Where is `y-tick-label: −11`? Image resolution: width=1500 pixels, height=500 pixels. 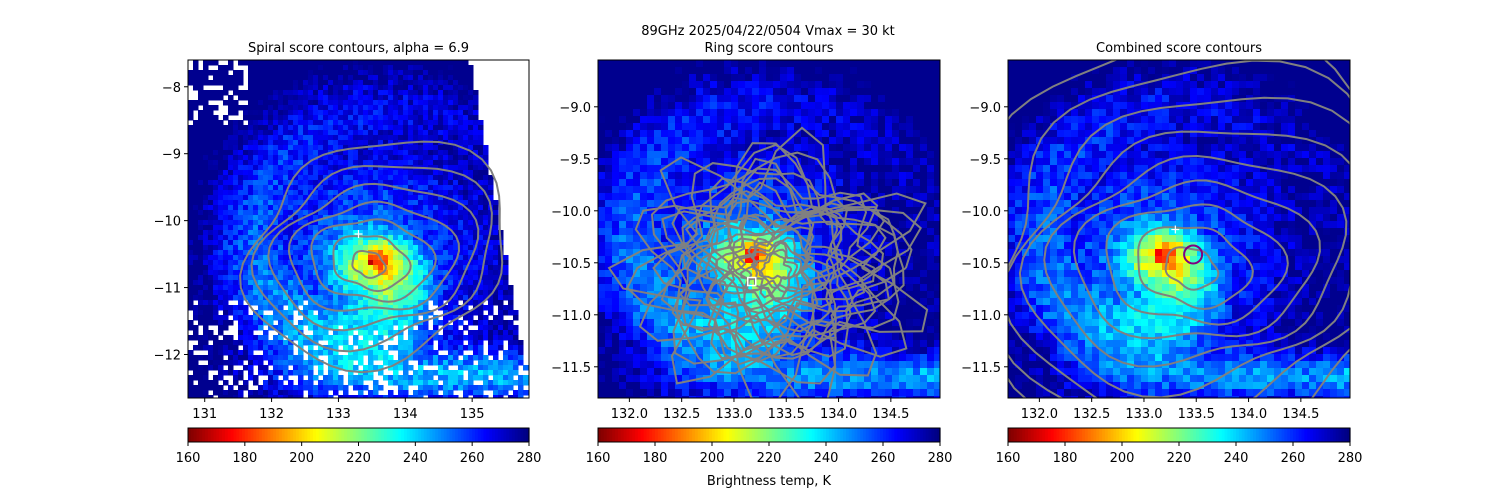
y-tick-label: −11 is located at coordinates (167, 289).